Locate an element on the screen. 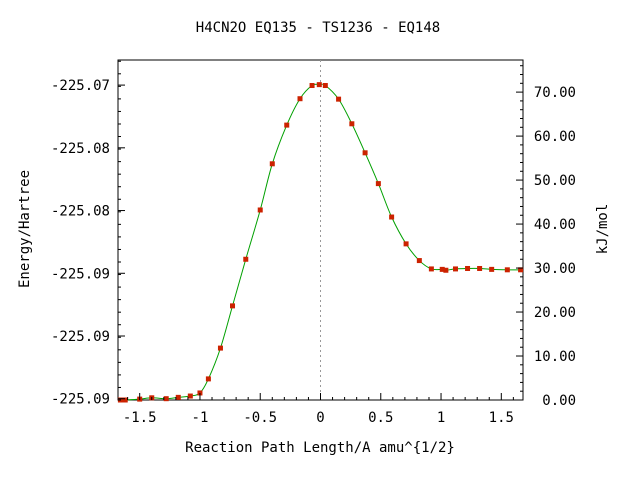  y-right-tick-label: 10.00 is located at coordinates (555, 357).